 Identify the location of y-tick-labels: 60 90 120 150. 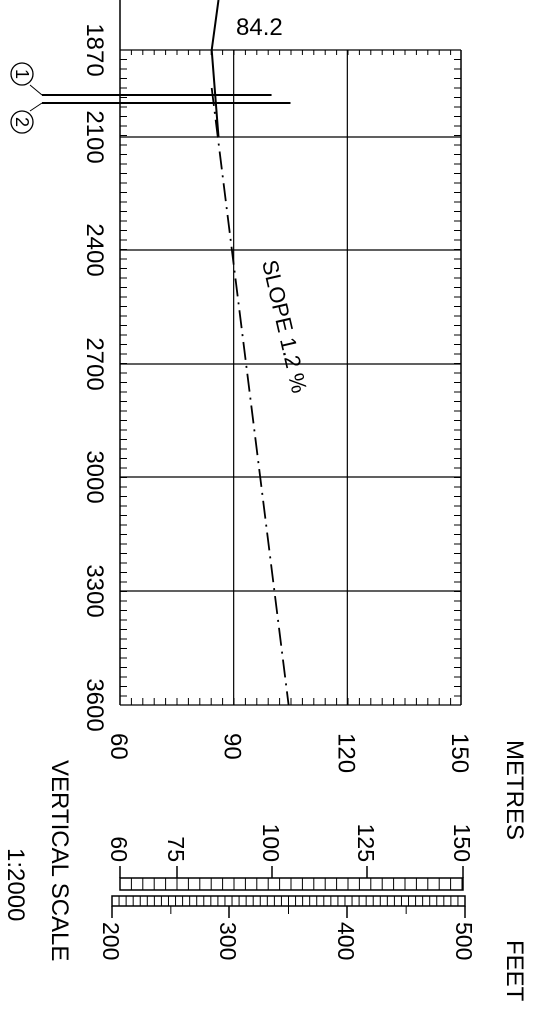
(289, 753).